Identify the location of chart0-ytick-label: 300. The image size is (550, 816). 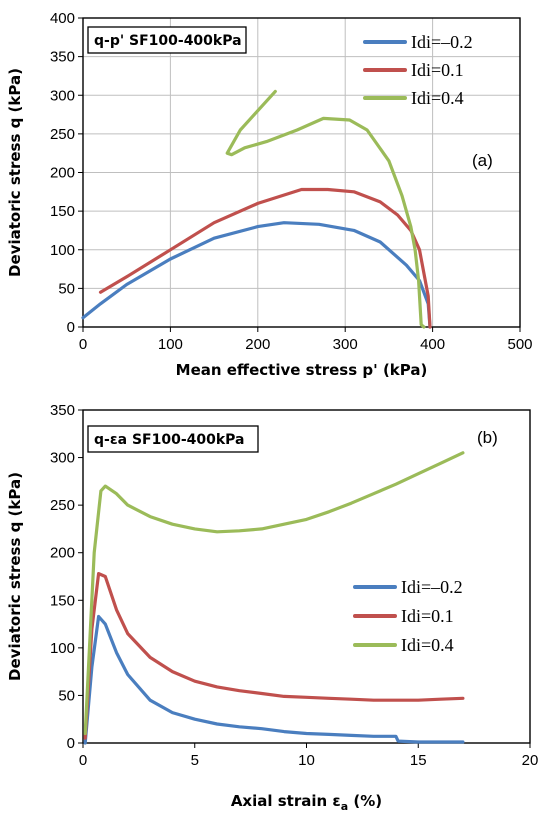
(62, 95).